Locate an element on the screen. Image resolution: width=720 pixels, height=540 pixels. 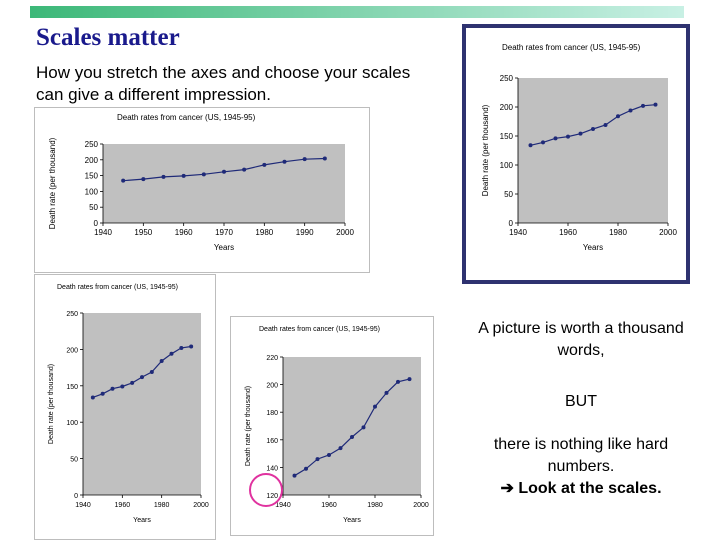
slide-title: Scales matter is located at coordinates (108, 37).